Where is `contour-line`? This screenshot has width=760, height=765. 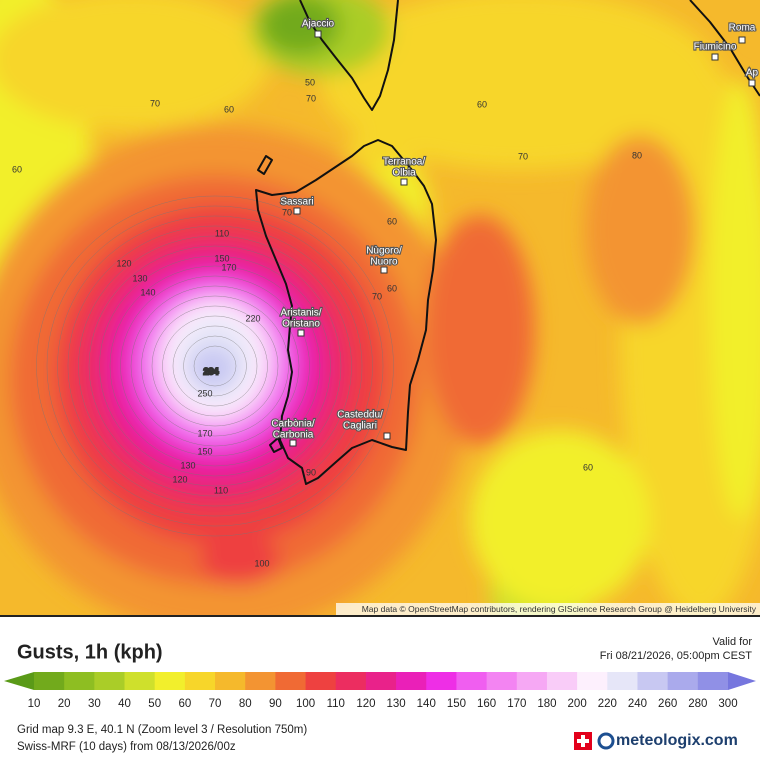 contour-line is located at coordinates (215, 366).